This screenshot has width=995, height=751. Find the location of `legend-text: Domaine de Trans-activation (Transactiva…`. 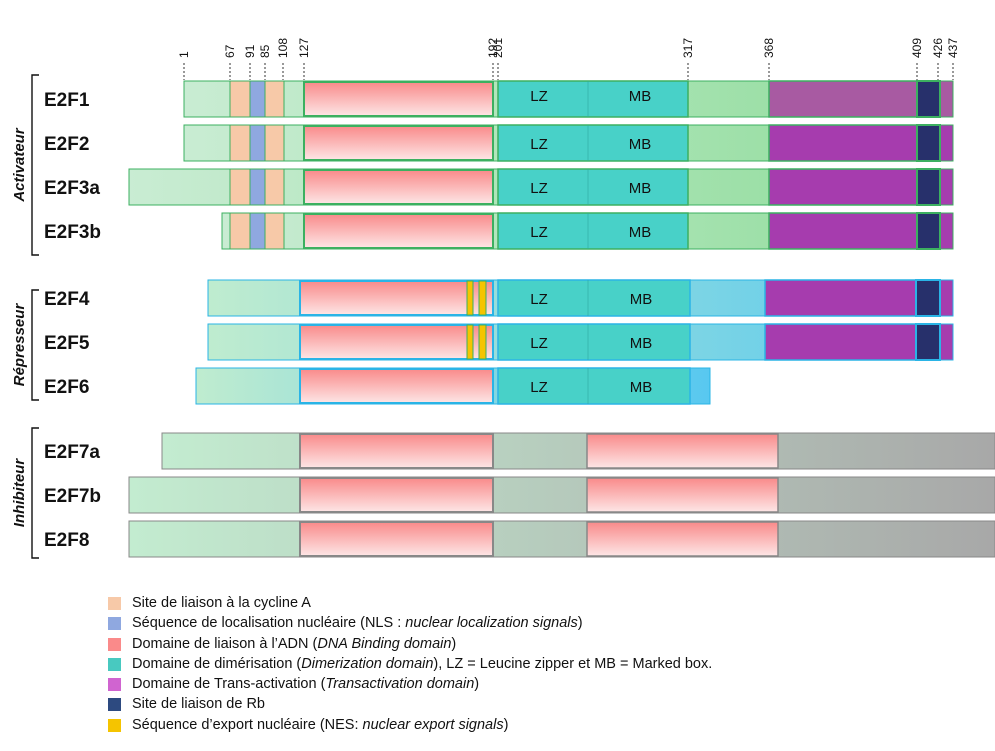

legend-text: Domaine de Trans-activation (Transactiva… is located at coordinates (306, 684).